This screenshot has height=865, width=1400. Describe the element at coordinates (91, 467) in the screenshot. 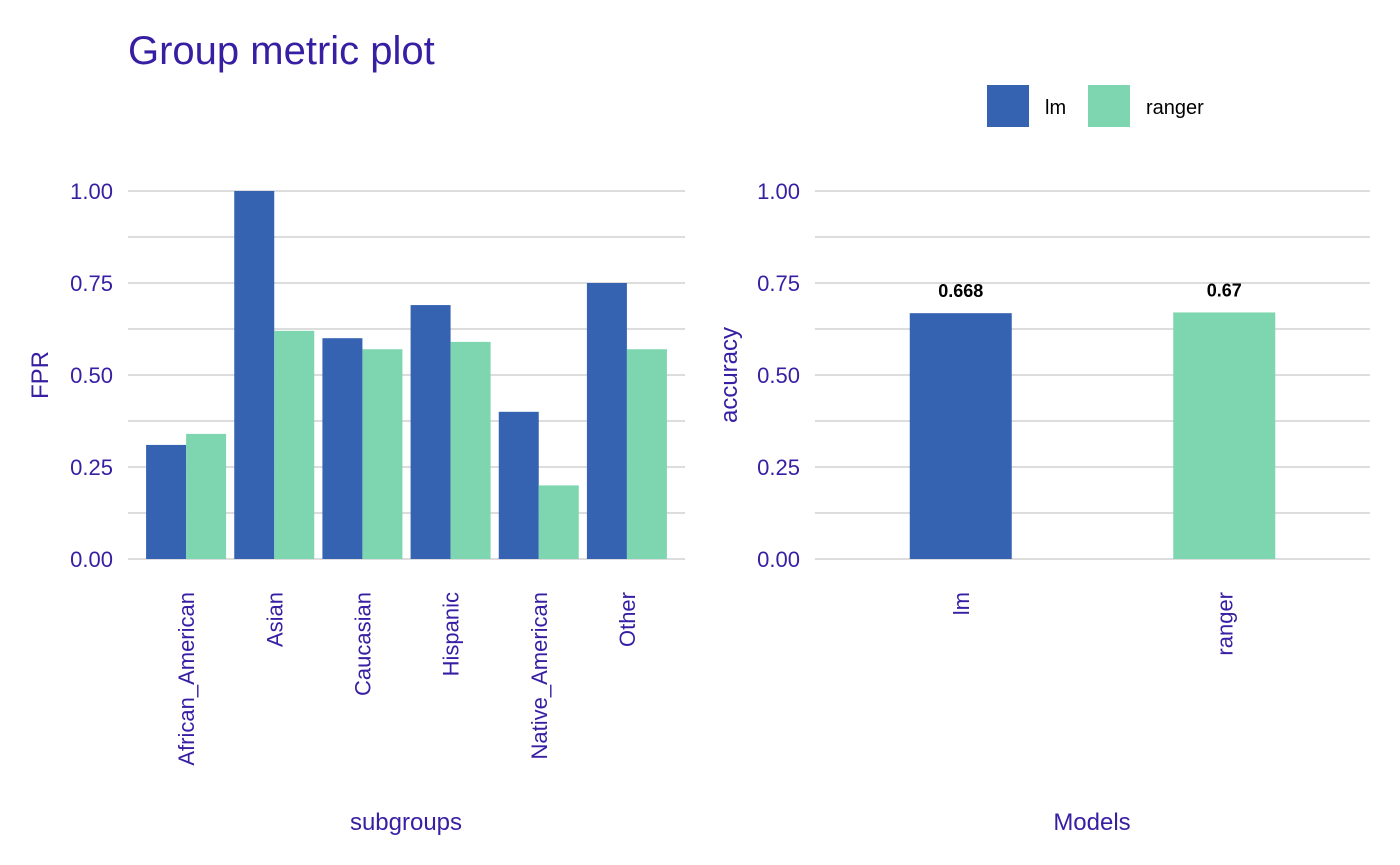

I see `fpr-y-tick-label: 0.25` at that location.